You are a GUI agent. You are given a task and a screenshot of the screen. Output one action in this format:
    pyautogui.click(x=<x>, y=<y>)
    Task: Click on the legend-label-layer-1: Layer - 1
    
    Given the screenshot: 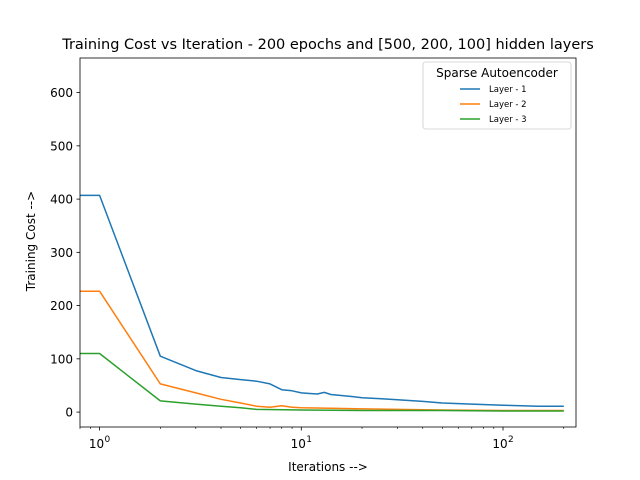 What is the action you would take?
    pyautogui.click(x=508, y=90)
    